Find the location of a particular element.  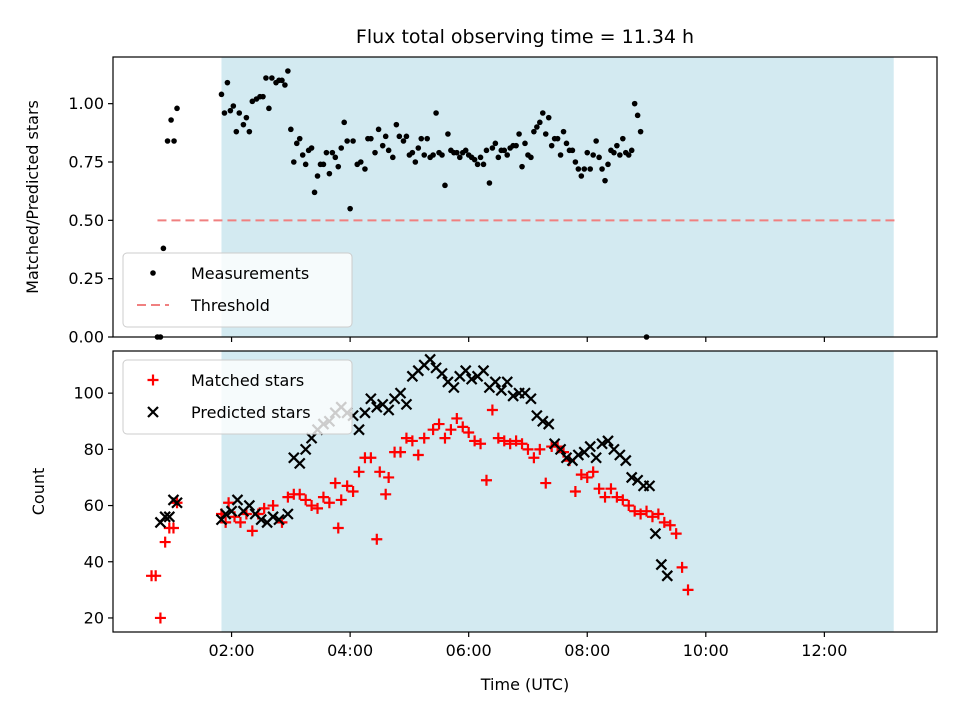

legend-box is located at coordinates (237, 397).